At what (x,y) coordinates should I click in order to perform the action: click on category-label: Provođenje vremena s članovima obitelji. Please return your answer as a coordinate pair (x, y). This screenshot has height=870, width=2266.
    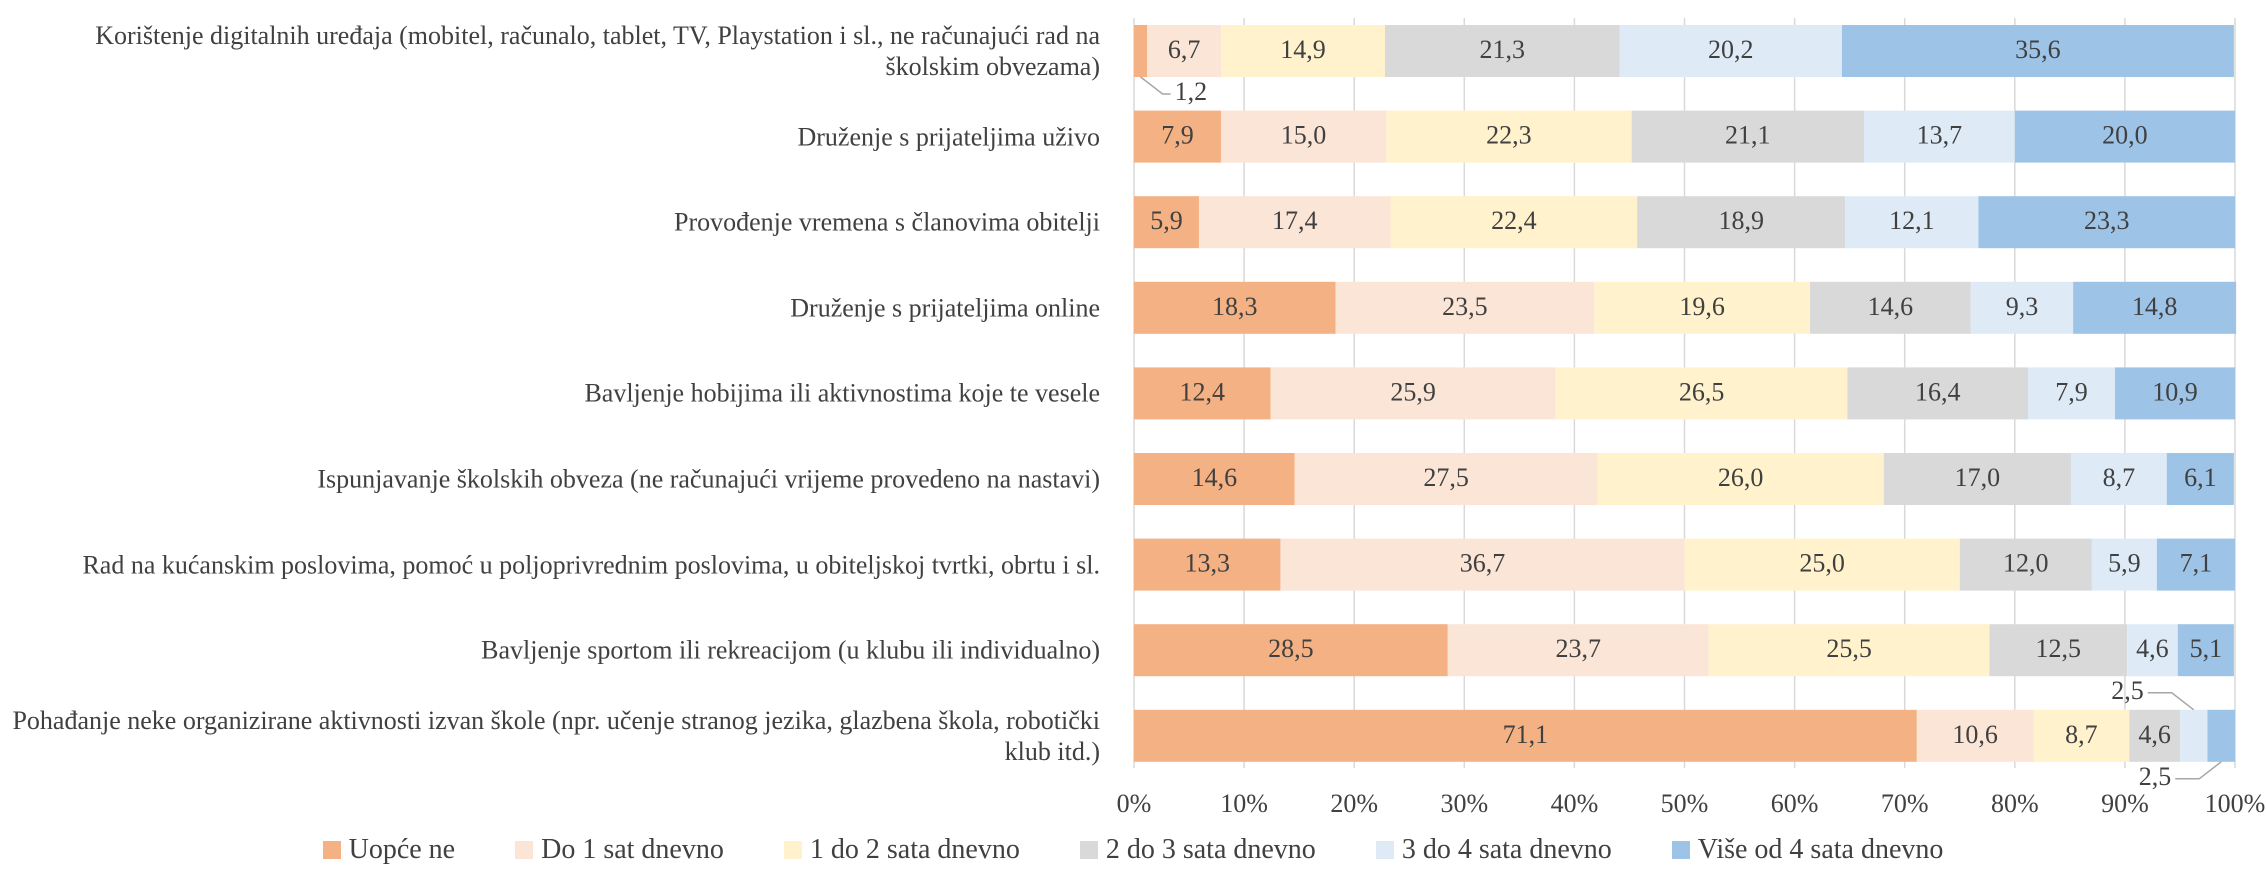
    Looking at the image, I should click on (887, 222).